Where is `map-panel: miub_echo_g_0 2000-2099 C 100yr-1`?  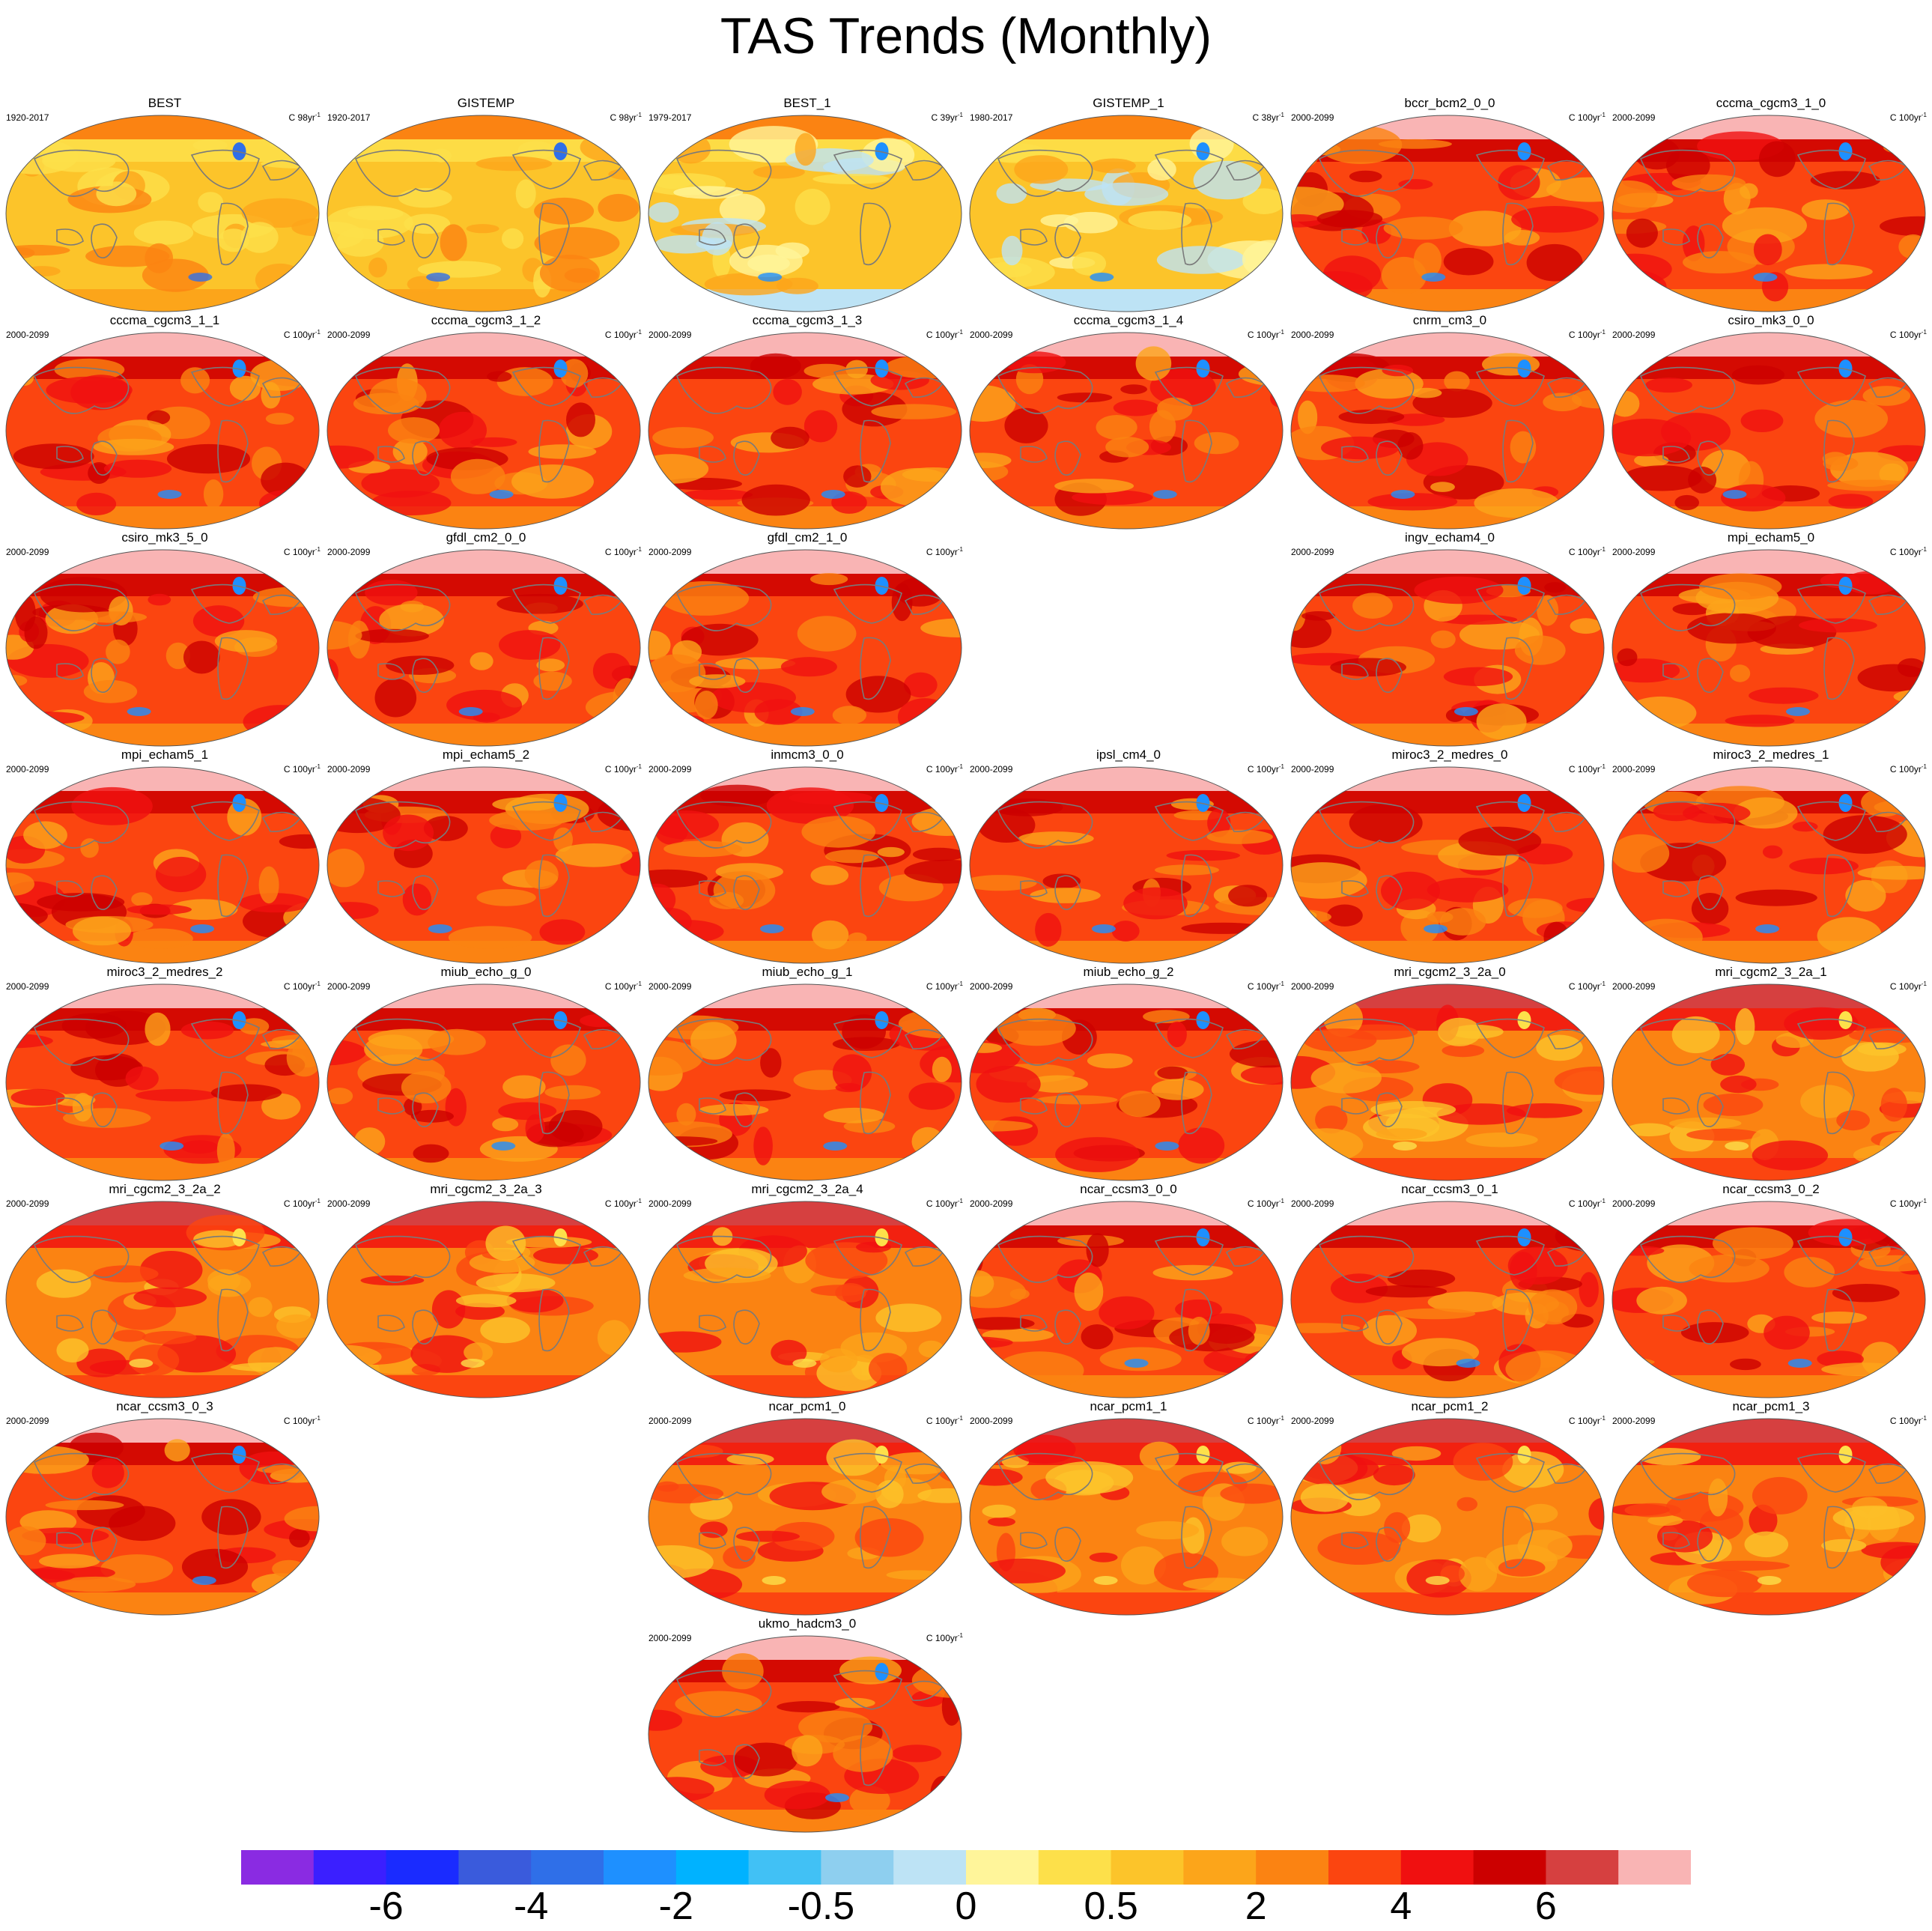
map-panel: miub_echo_g_0 2000-2099 C 100yr-1 is located at coordinates (486, 1073).